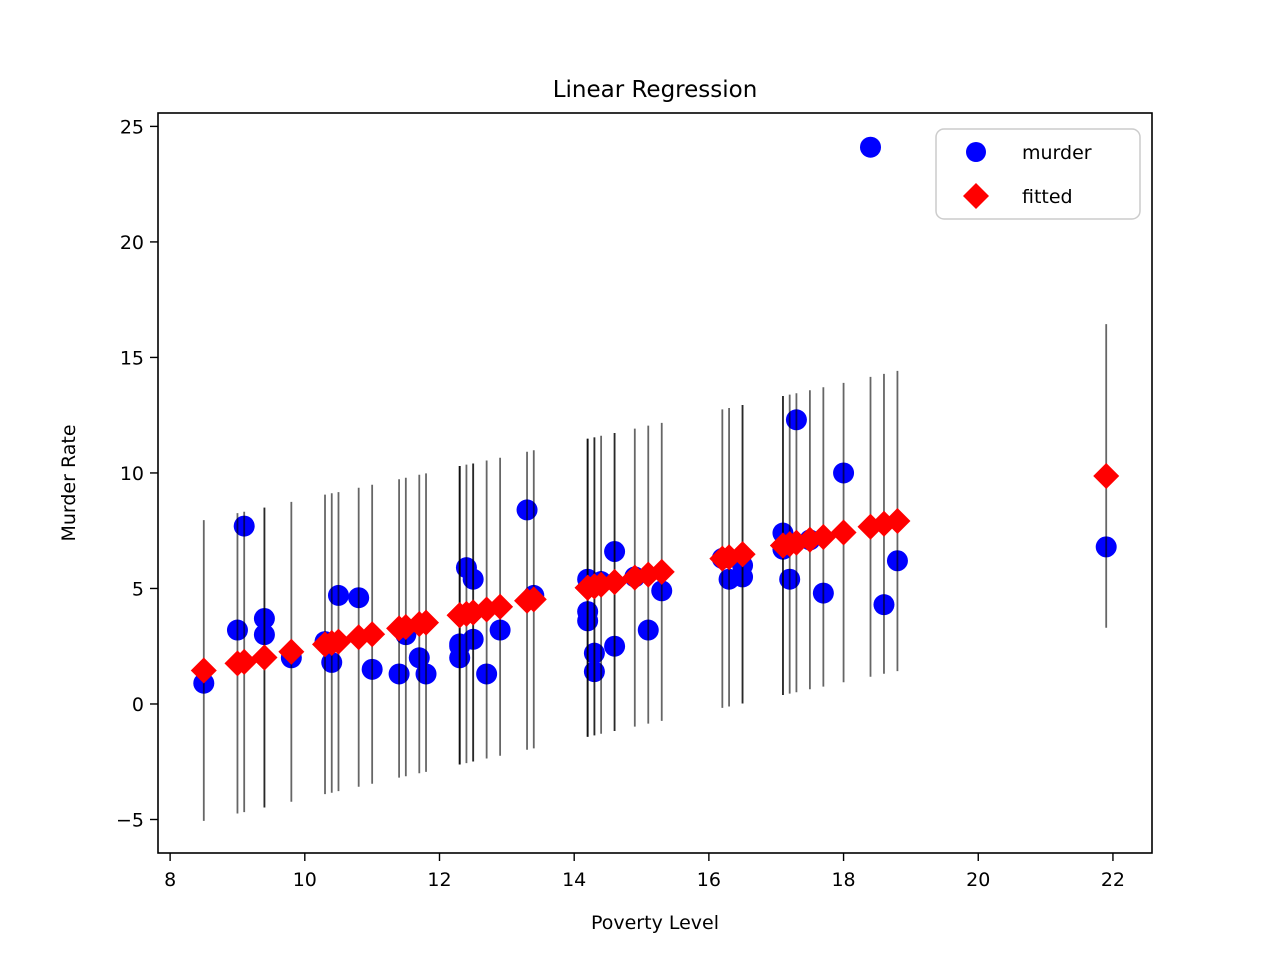  Describe the element at coordinates (69, 482) in the screenshot. I see `y-axis-label: Murder Rate` at that location.